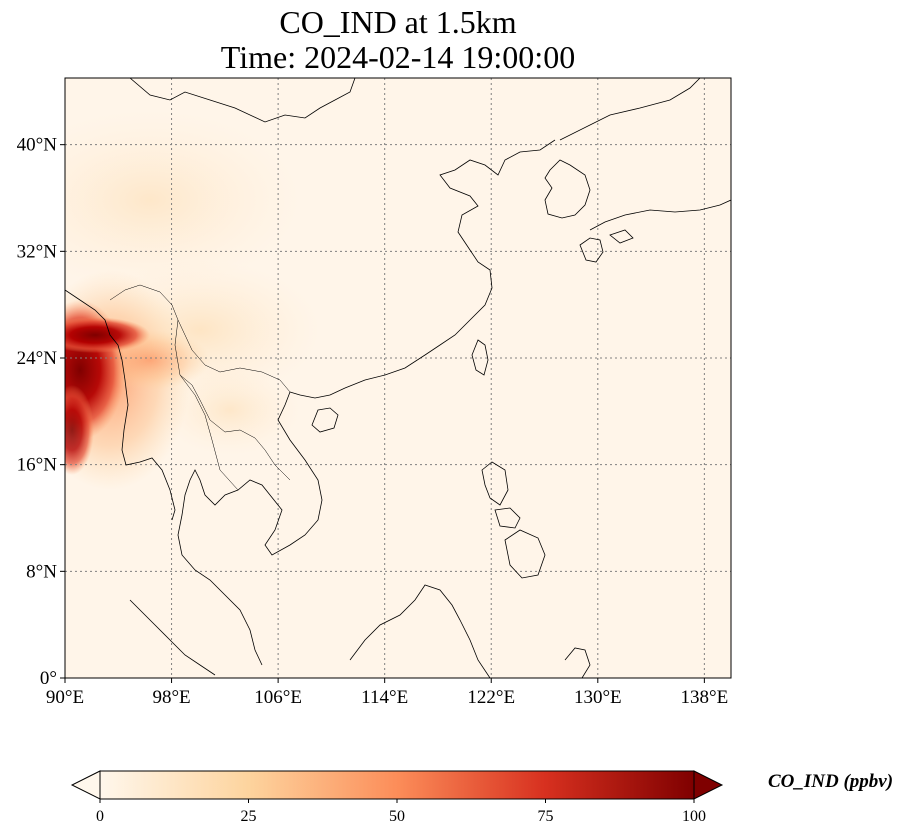 The image size is (915, 836). Describe the element at coordinates (420, 631) in the screenshot. I see `coastline-borneo` at that location.